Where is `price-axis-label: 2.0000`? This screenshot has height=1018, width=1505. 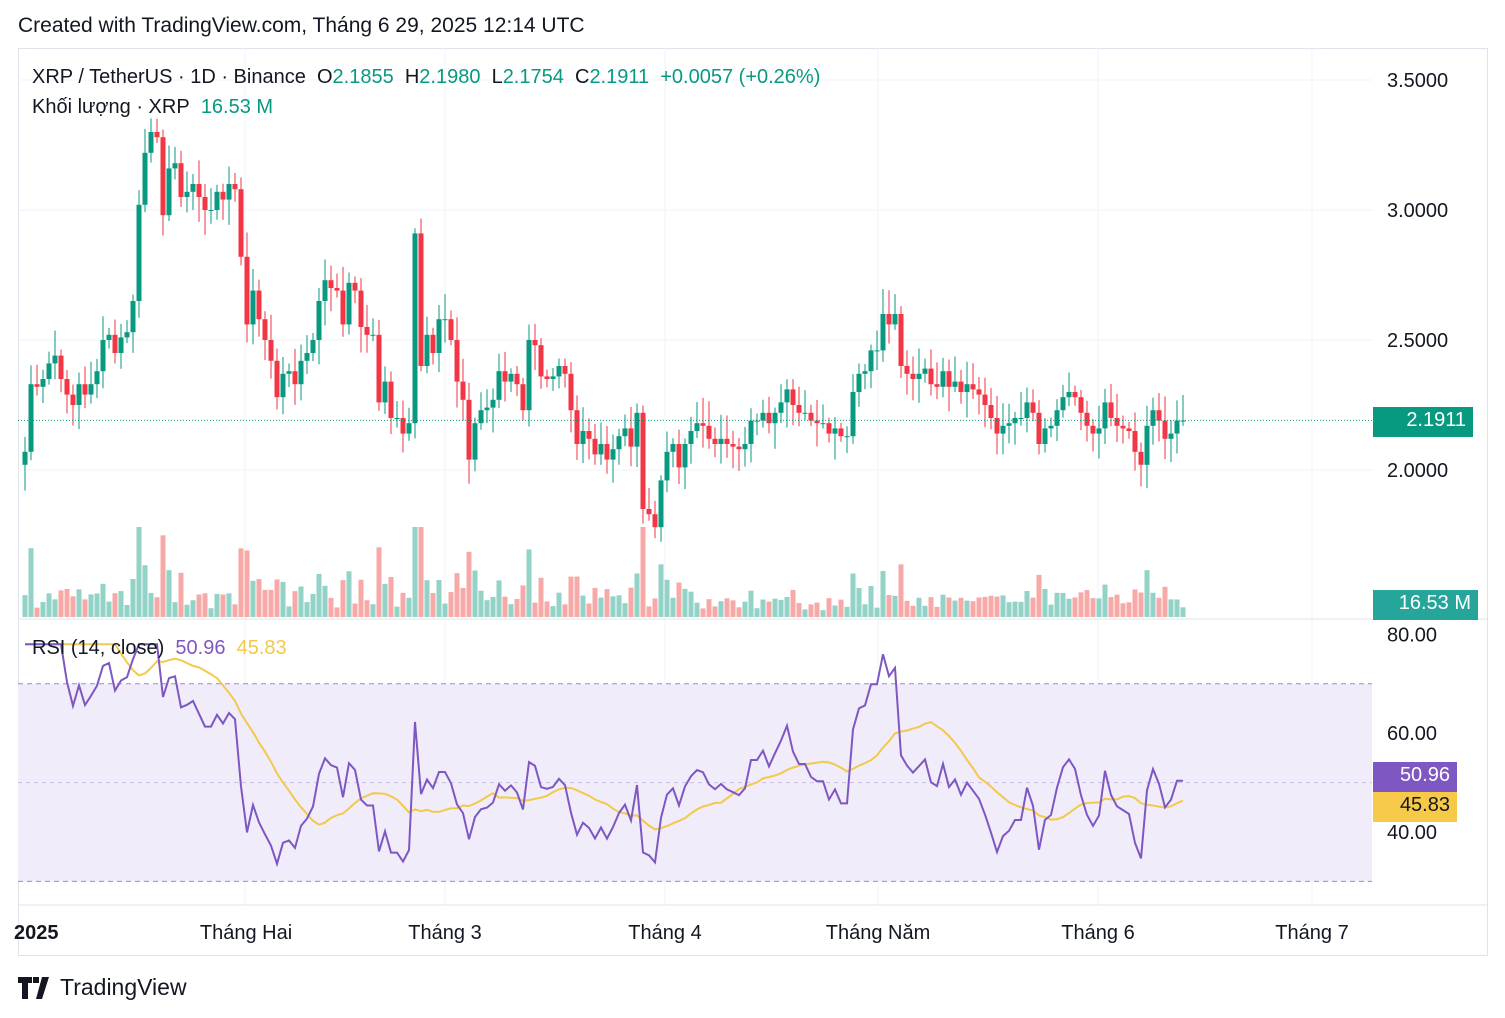 price-axis-label: 2.0000 is located at coordinates (1417, 471).